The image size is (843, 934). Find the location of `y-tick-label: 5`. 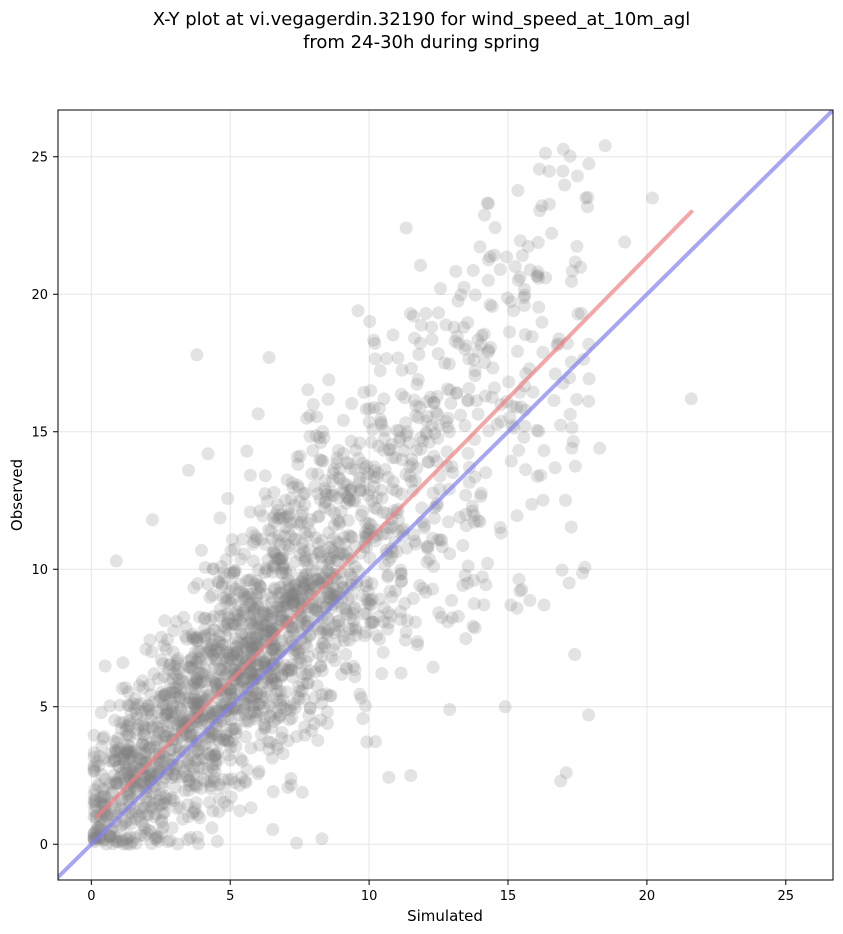

y-tick-label: 5 is located at coordinates (44, 707).